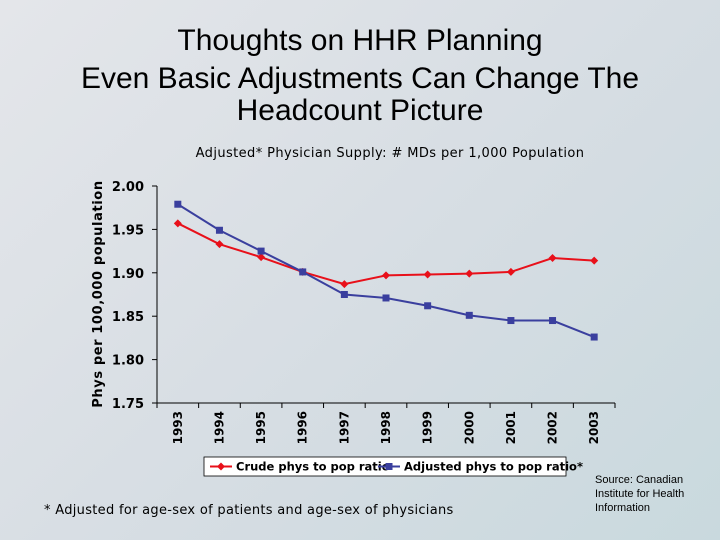  What do you see at coordinates (360, 40) in the screenshot?
I see `slide-title: Thoughts on HHR Planning` at bounding box center [360, 40].